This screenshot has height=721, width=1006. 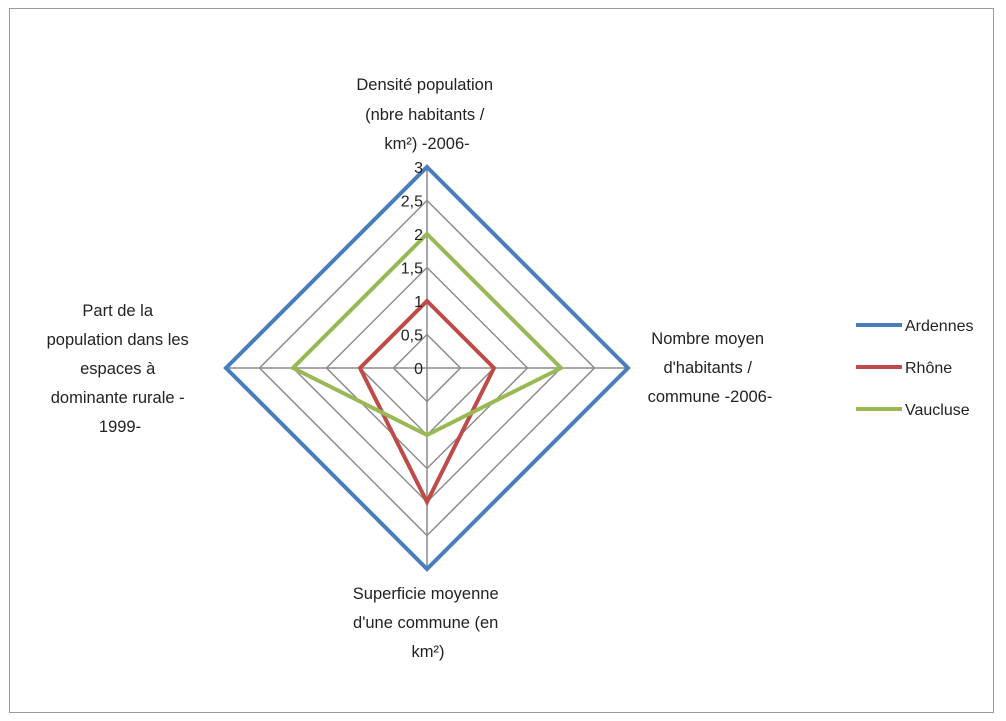 I want to click on tick-label-5: 2,5, so click(x=412, y=202).